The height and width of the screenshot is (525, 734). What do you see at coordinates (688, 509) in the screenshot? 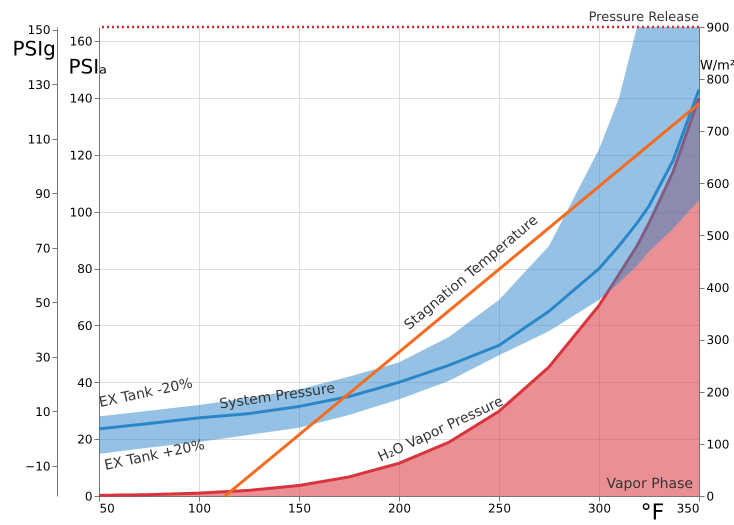
I see `x-tick-label: 350` at bounding box center [688, 509].